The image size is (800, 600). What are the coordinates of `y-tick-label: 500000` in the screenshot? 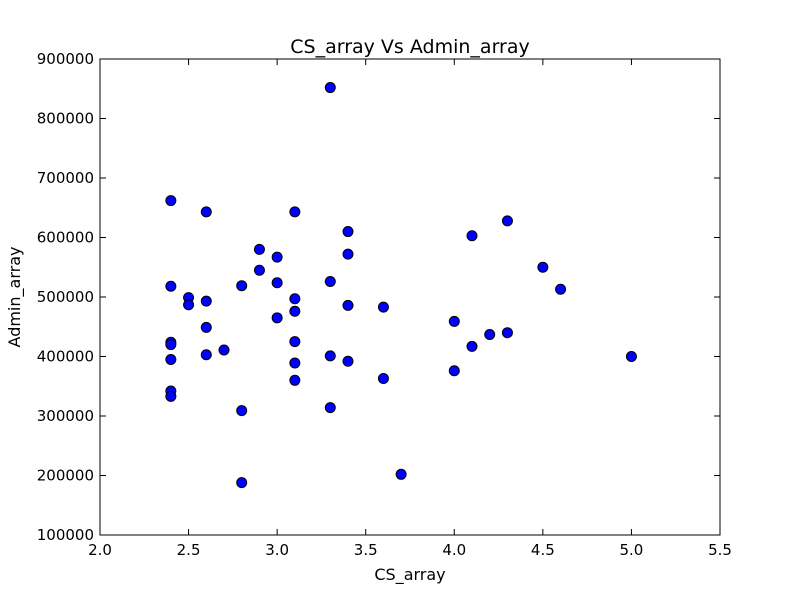 It's located at (65, 297).